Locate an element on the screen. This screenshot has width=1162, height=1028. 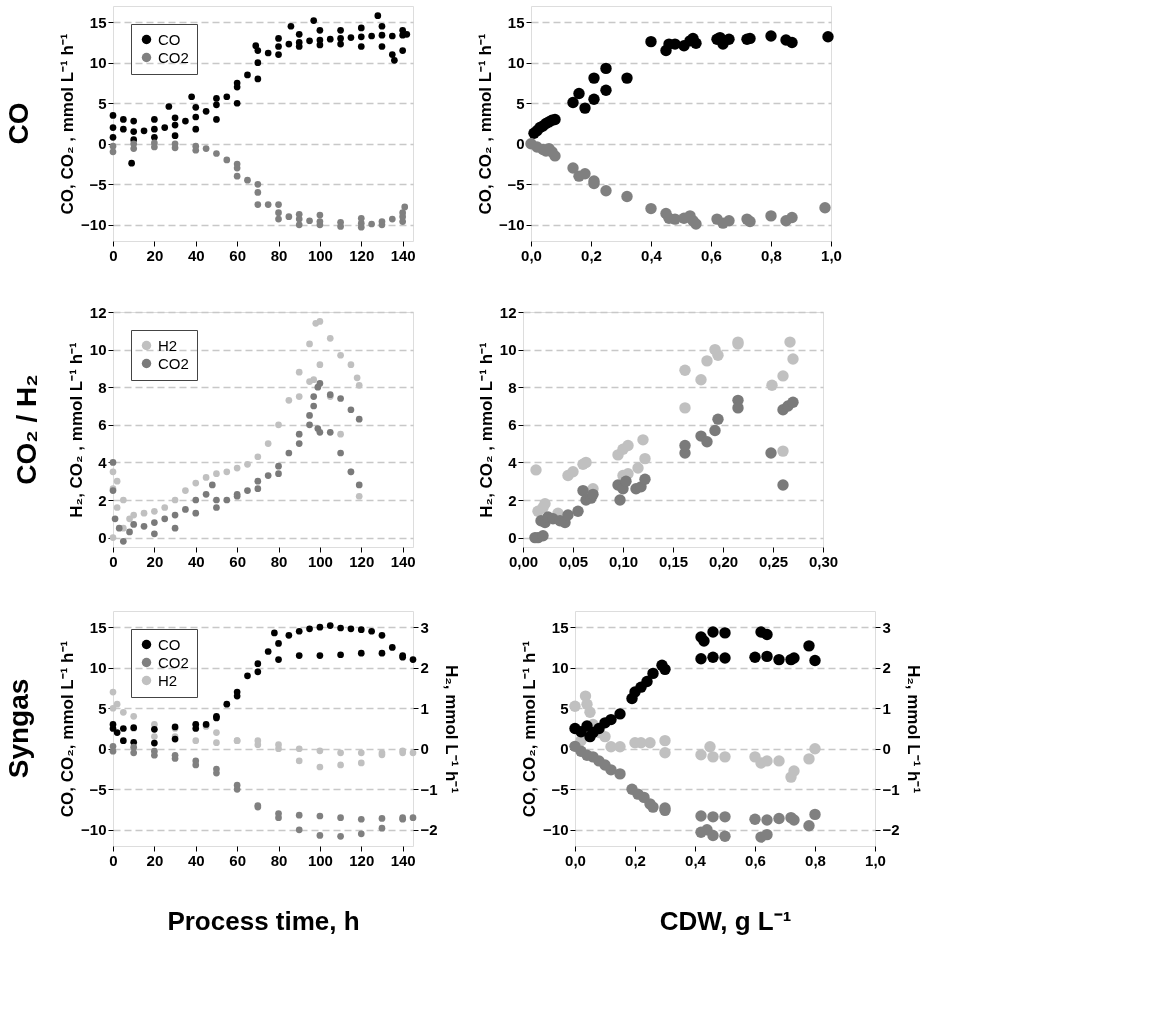
x-tick-label: 0,30 is located at coordinates (823, 561).